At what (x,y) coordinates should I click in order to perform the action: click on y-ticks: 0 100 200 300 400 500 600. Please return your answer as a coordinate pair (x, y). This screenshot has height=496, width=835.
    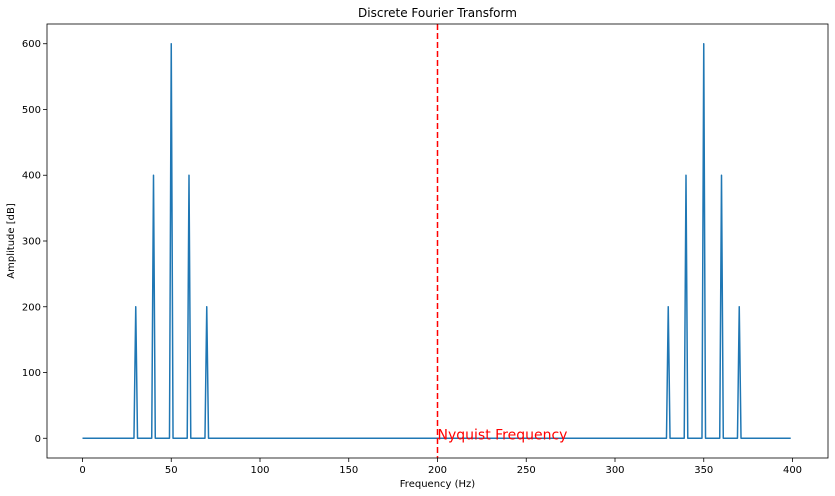
    Looking at the image, I should click on (34, 242).